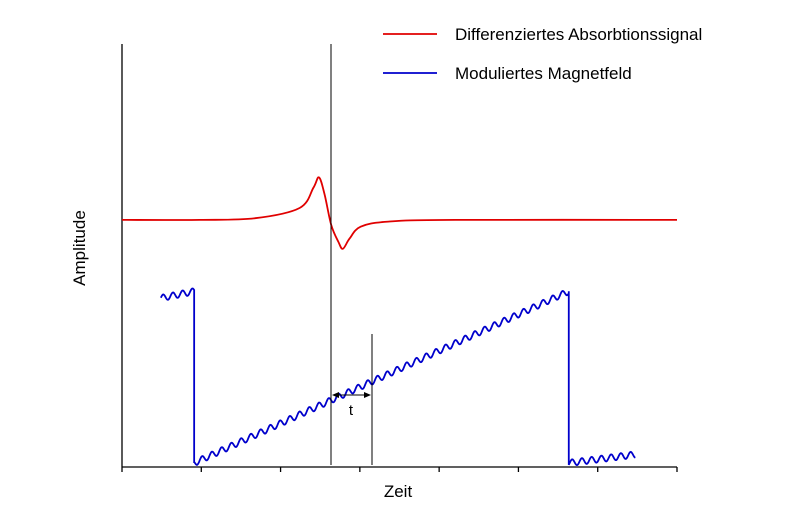 The width and height of the screenshot is (805, 512). What do you see at coordinates (543, 73) in the screenshot?
I see `legend-label-magnetic-field: Moduliertes Magnetfeld` at bounding box center [543, 73].